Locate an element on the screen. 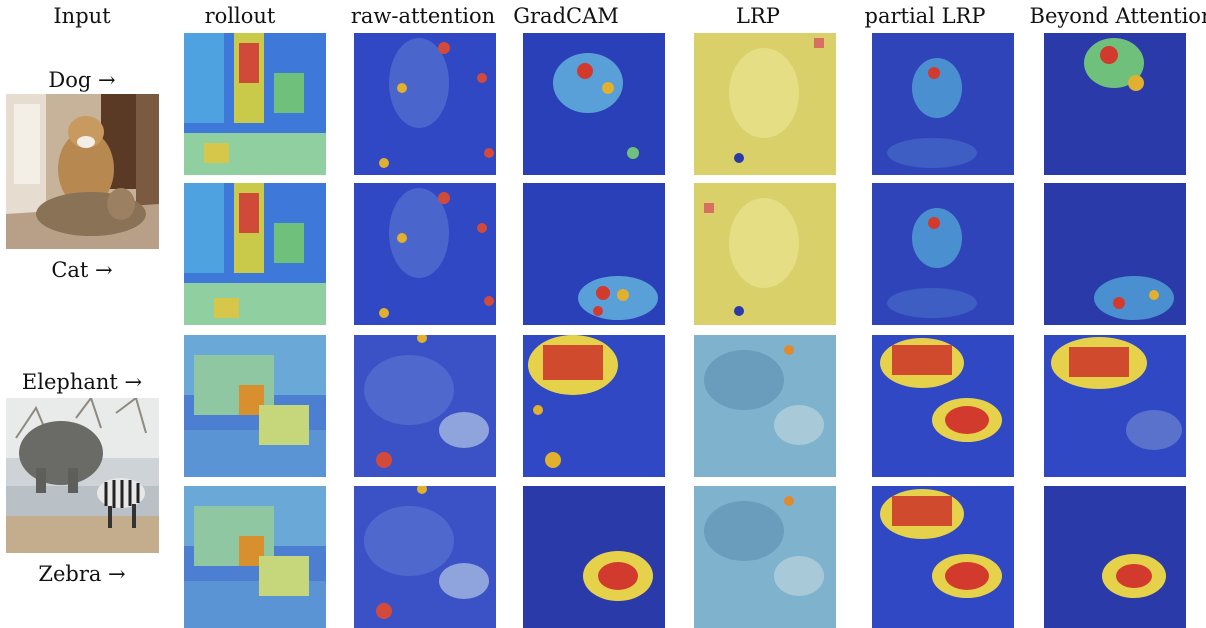 The width and height of the screenshot is (1206, 628). row-label-elephant: Elephant → is located at coordinates (82, 382).